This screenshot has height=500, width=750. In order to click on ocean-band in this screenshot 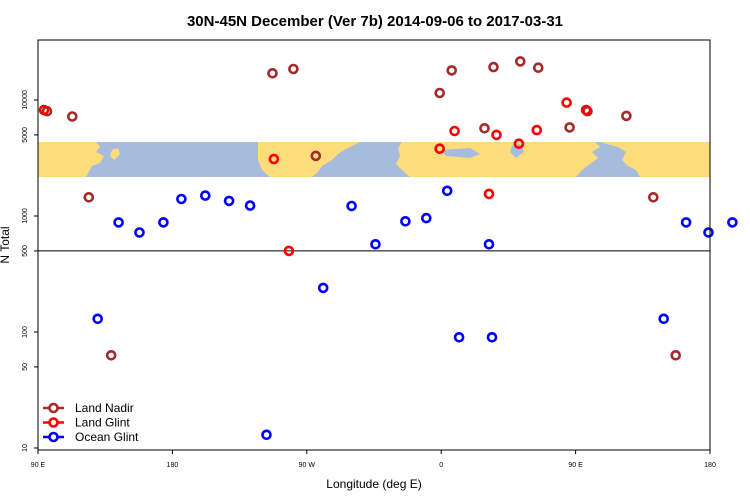, I will do `click(374, 159)`.